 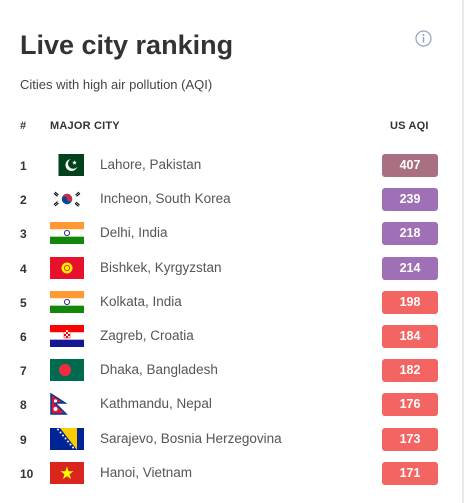 What do you see at coordinates (423, 38) in the screenshot?
I see `info-circle-icon` at bounding box center [423, 38].